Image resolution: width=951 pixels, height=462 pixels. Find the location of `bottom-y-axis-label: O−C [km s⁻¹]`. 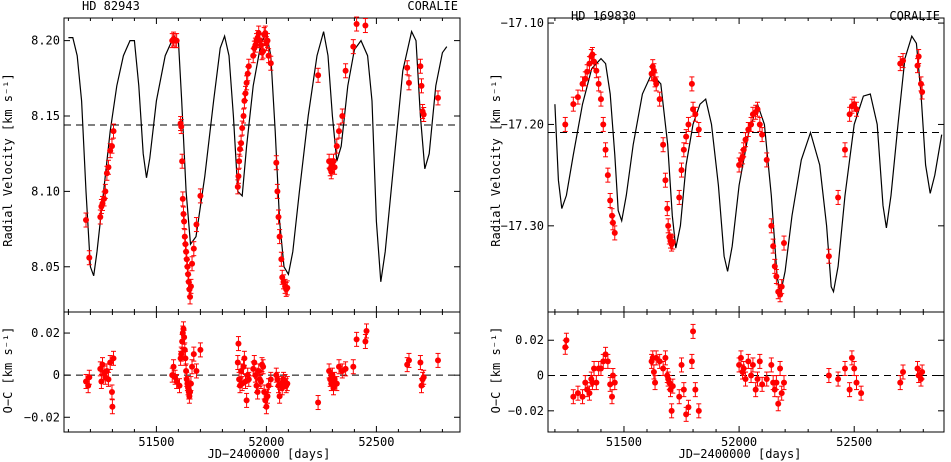

bottom-y-axis-label: O−C [km s⁻¹] is located at coordinates (8, 370).